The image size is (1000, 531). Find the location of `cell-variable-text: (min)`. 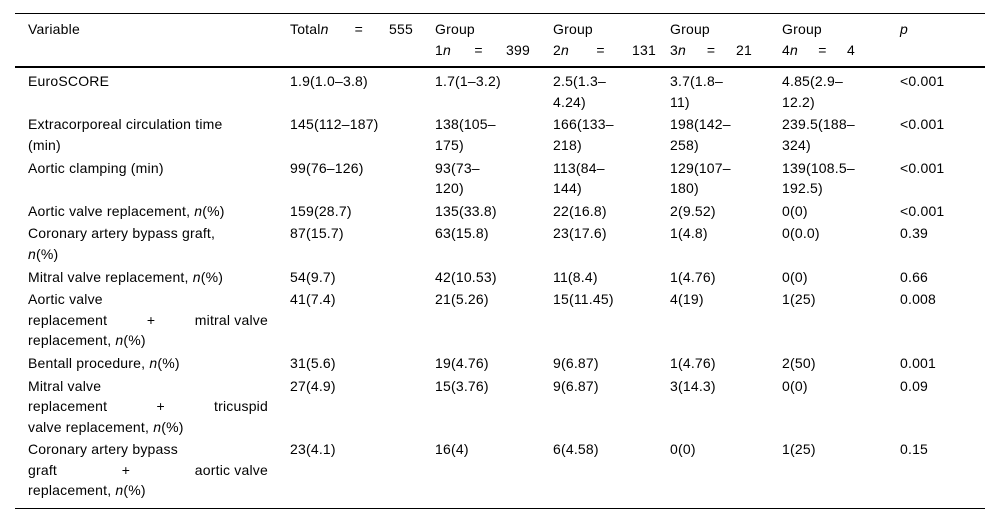

cell-variable-text: (min) is located at coordinates (44, 144).